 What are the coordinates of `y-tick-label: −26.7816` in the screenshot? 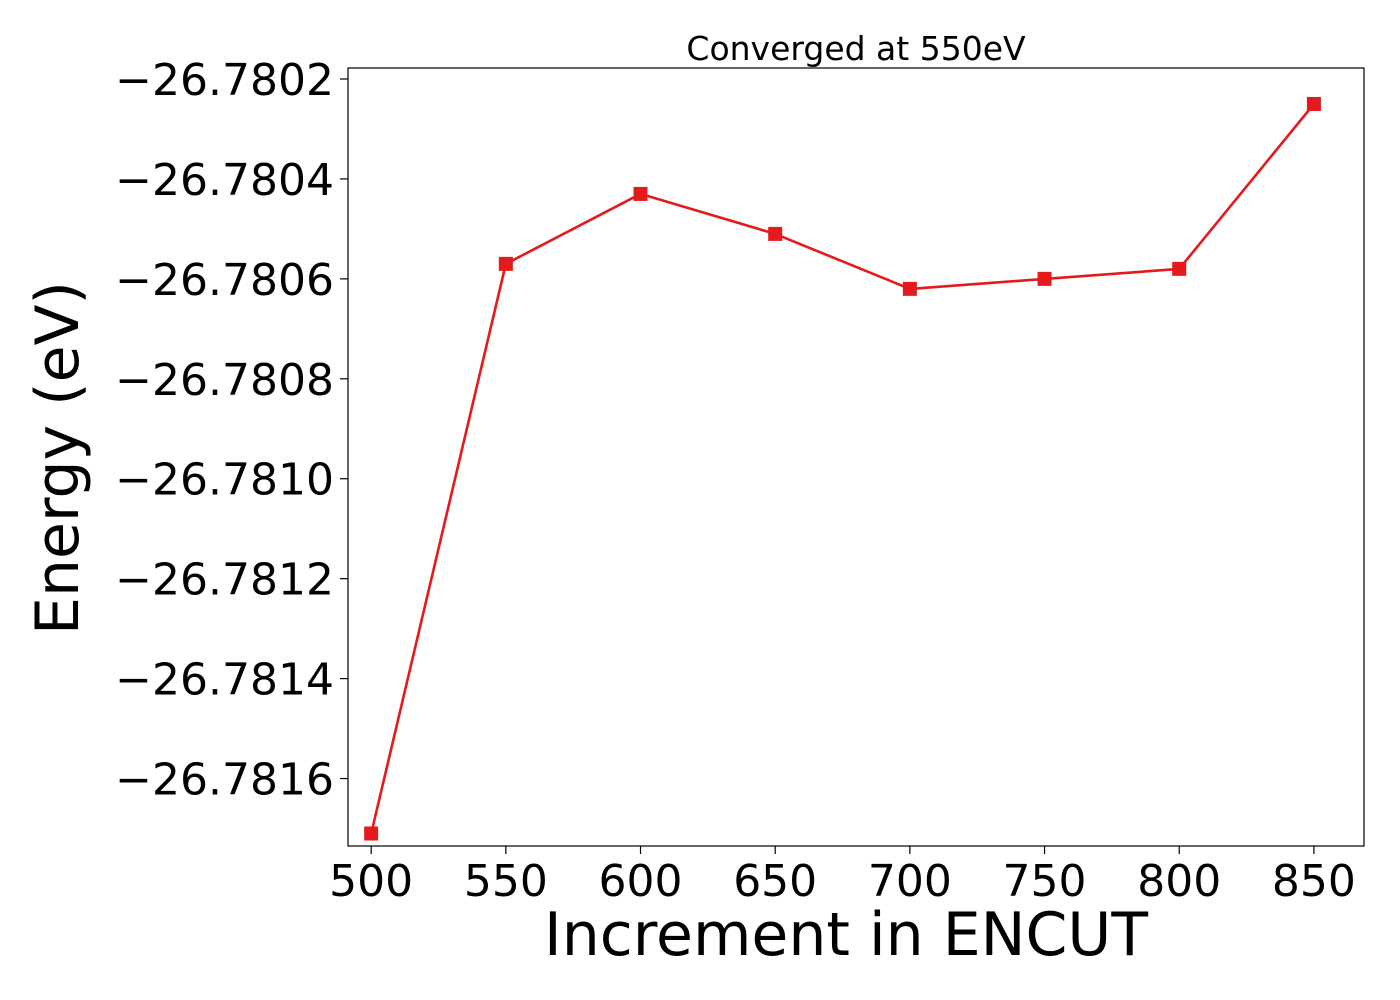 It's located at (224, 780).